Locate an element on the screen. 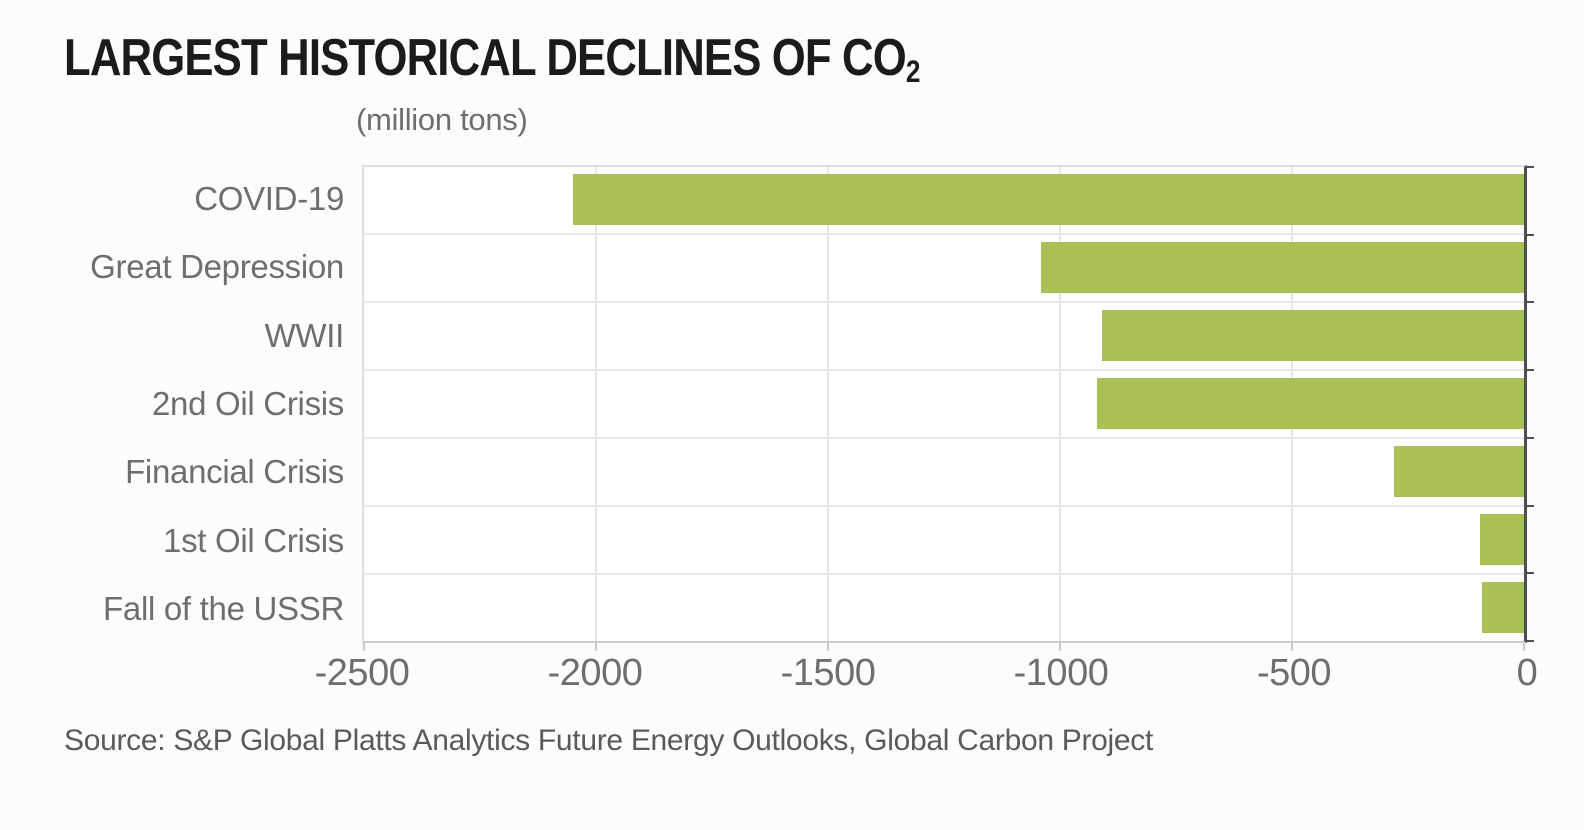  category-label: WWII is located at coordinates (304, 335).